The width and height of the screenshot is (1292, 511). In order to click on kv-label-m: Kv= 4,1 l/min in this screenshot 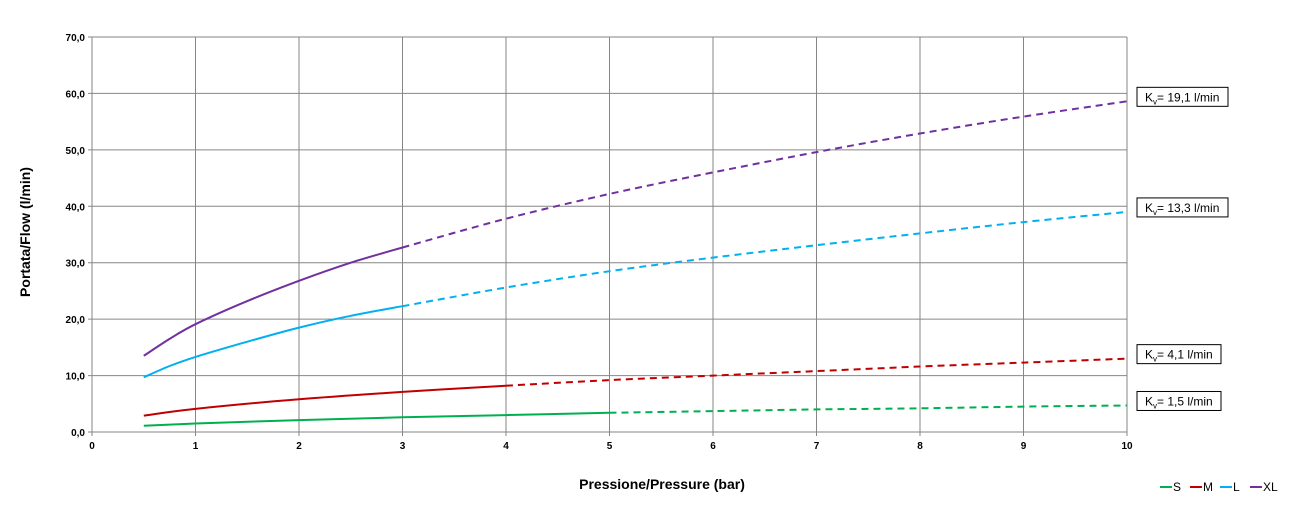, I will do `click(1179, 354)`.